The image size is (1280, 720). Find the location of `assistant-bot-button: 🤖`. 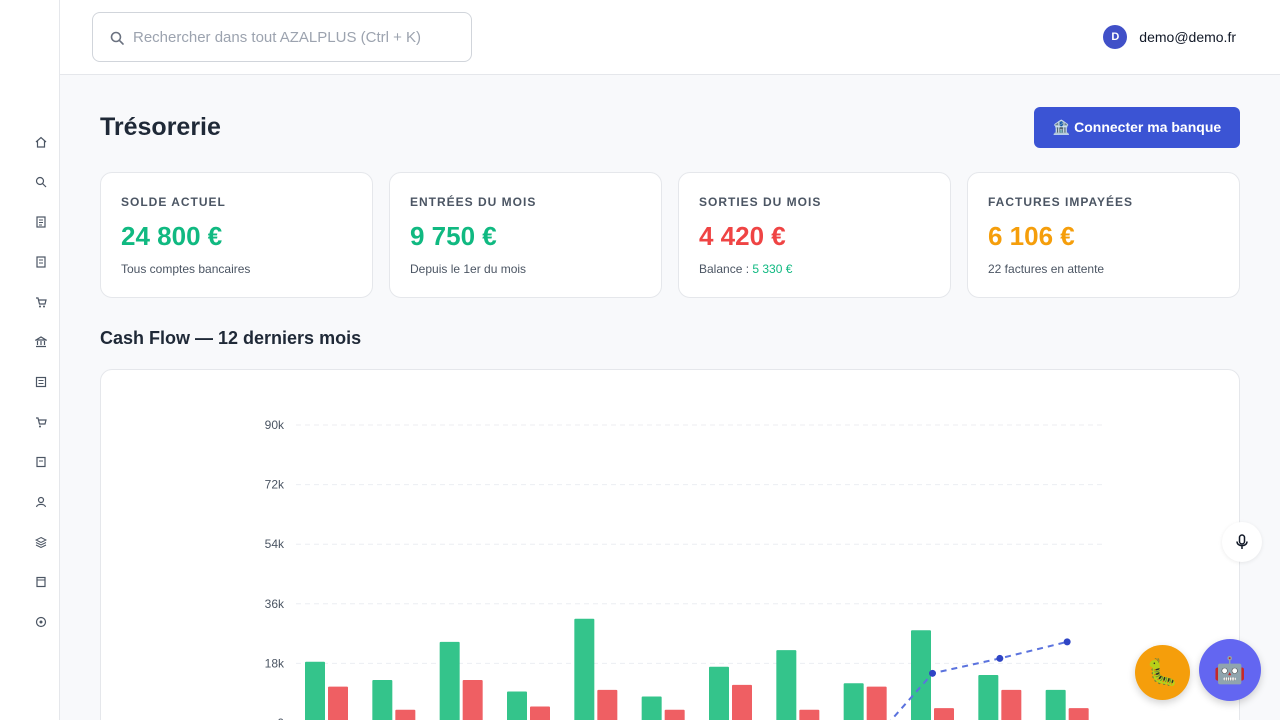

assistant-bot-button: 🤖 is located at coordinates (1230, 670).